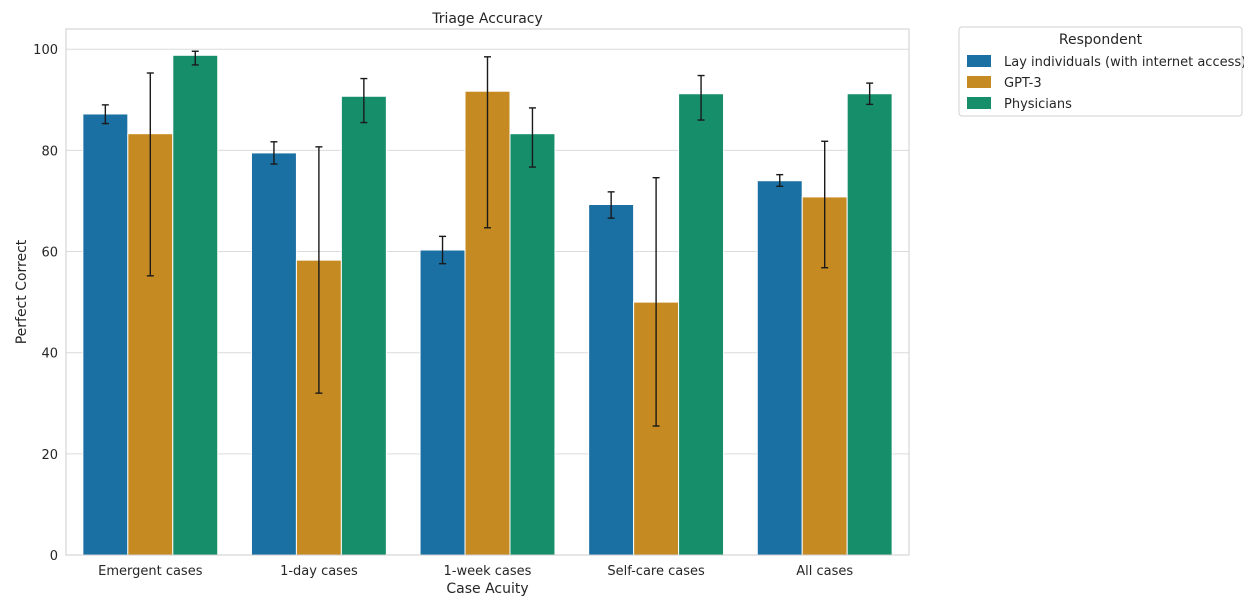  I want to click on error-bar-lay-individuals-with-internet-access-1-week-cases, so click(443, 250).